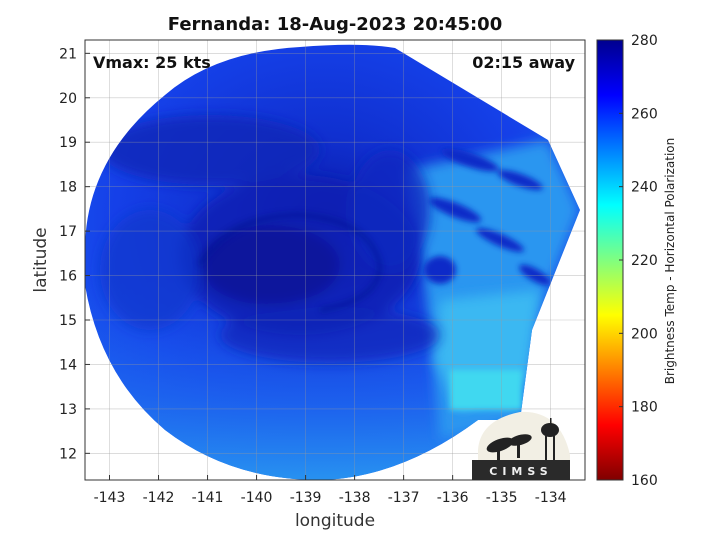 Image resolution: width=720 pixels, height=540 pixels. What do you see at coordinates (644, 261) in the screenshot?
I see `colorbar-tick-label: 220` at bounding box center [644, 261].